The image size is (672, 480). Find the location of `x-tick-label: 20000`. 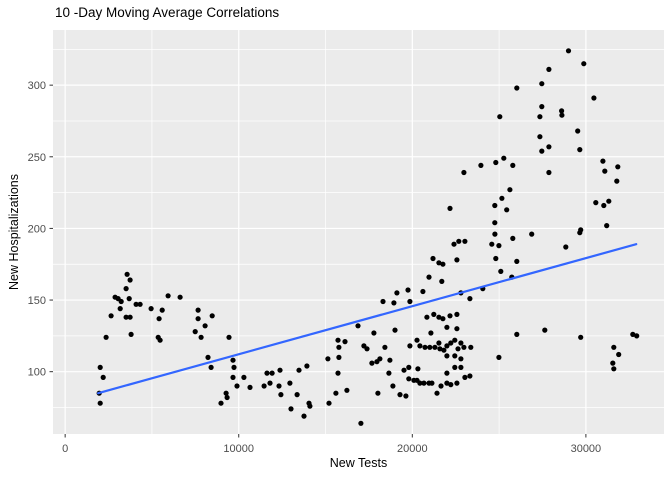

x-tick-label: 20000 is located at coordinates (412, 449).